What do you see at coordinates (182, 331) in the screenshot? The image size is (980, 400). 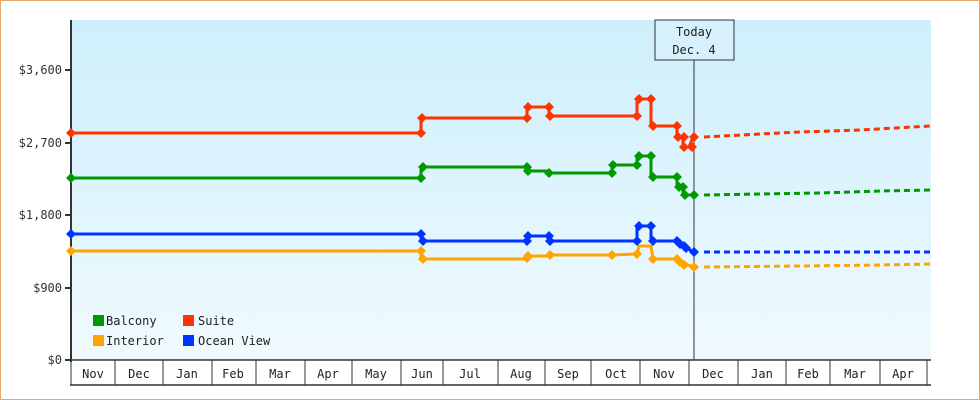 I see `legend: Balcony Suite Interior Ocean View` at bounding box center [182, 331].